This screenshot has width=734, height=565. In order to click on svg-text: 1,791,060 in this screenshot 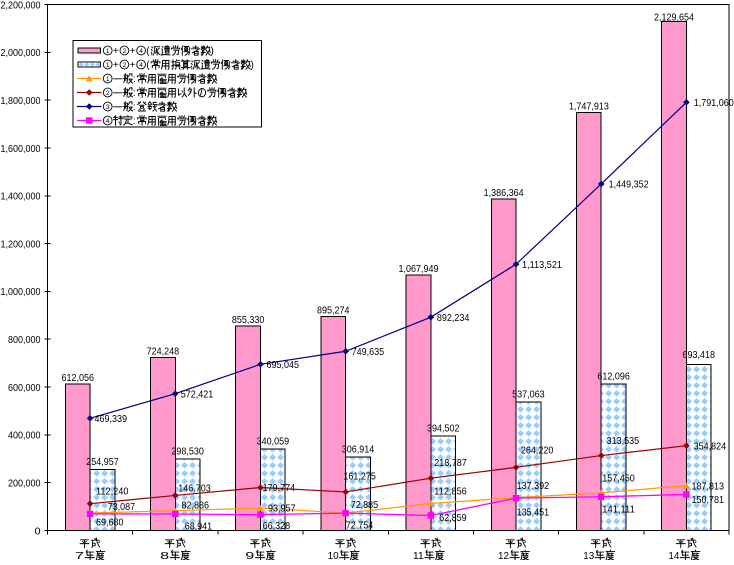, I will do `click(714, 103)`.